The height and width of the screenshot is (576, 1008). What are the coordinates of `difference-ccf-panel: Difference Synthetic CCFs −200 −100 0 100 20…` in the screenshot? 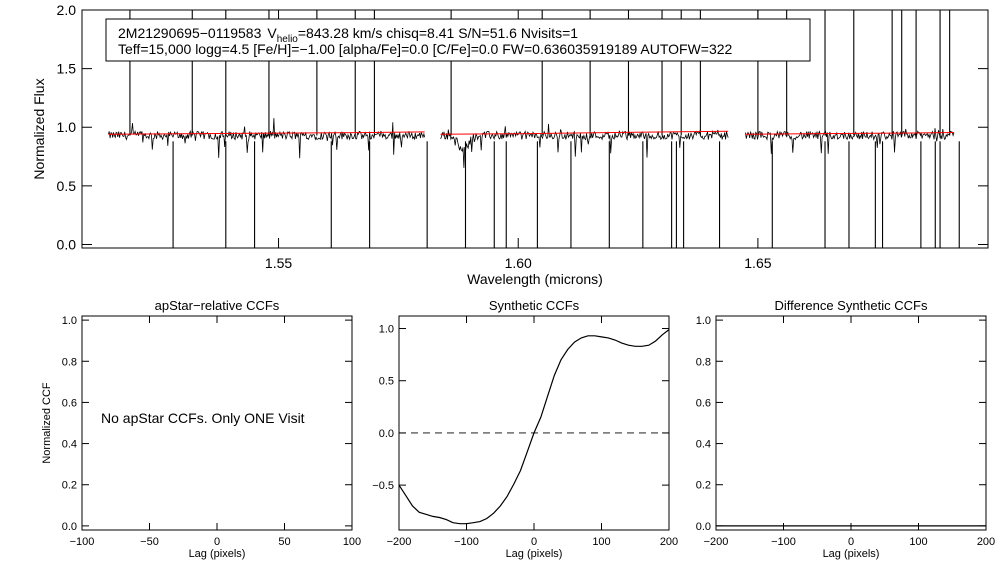 It's located at (845, 429).